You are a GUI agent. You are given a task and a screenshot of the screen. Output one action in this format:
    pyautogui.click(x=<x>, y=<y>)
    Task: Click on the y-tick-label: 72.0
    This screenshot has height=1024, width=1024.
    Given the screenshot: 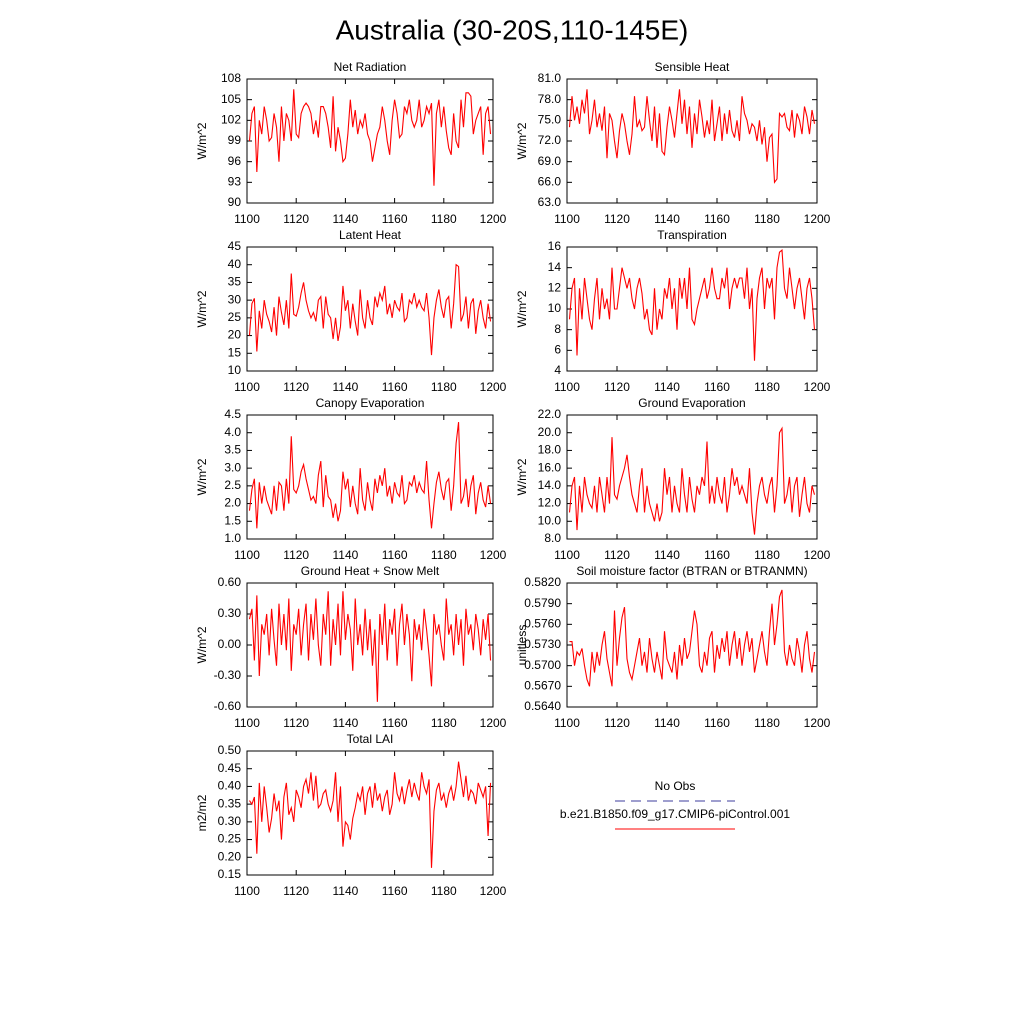 What is the action you would take?
    pyautogui.click(x=550, y=140)
    